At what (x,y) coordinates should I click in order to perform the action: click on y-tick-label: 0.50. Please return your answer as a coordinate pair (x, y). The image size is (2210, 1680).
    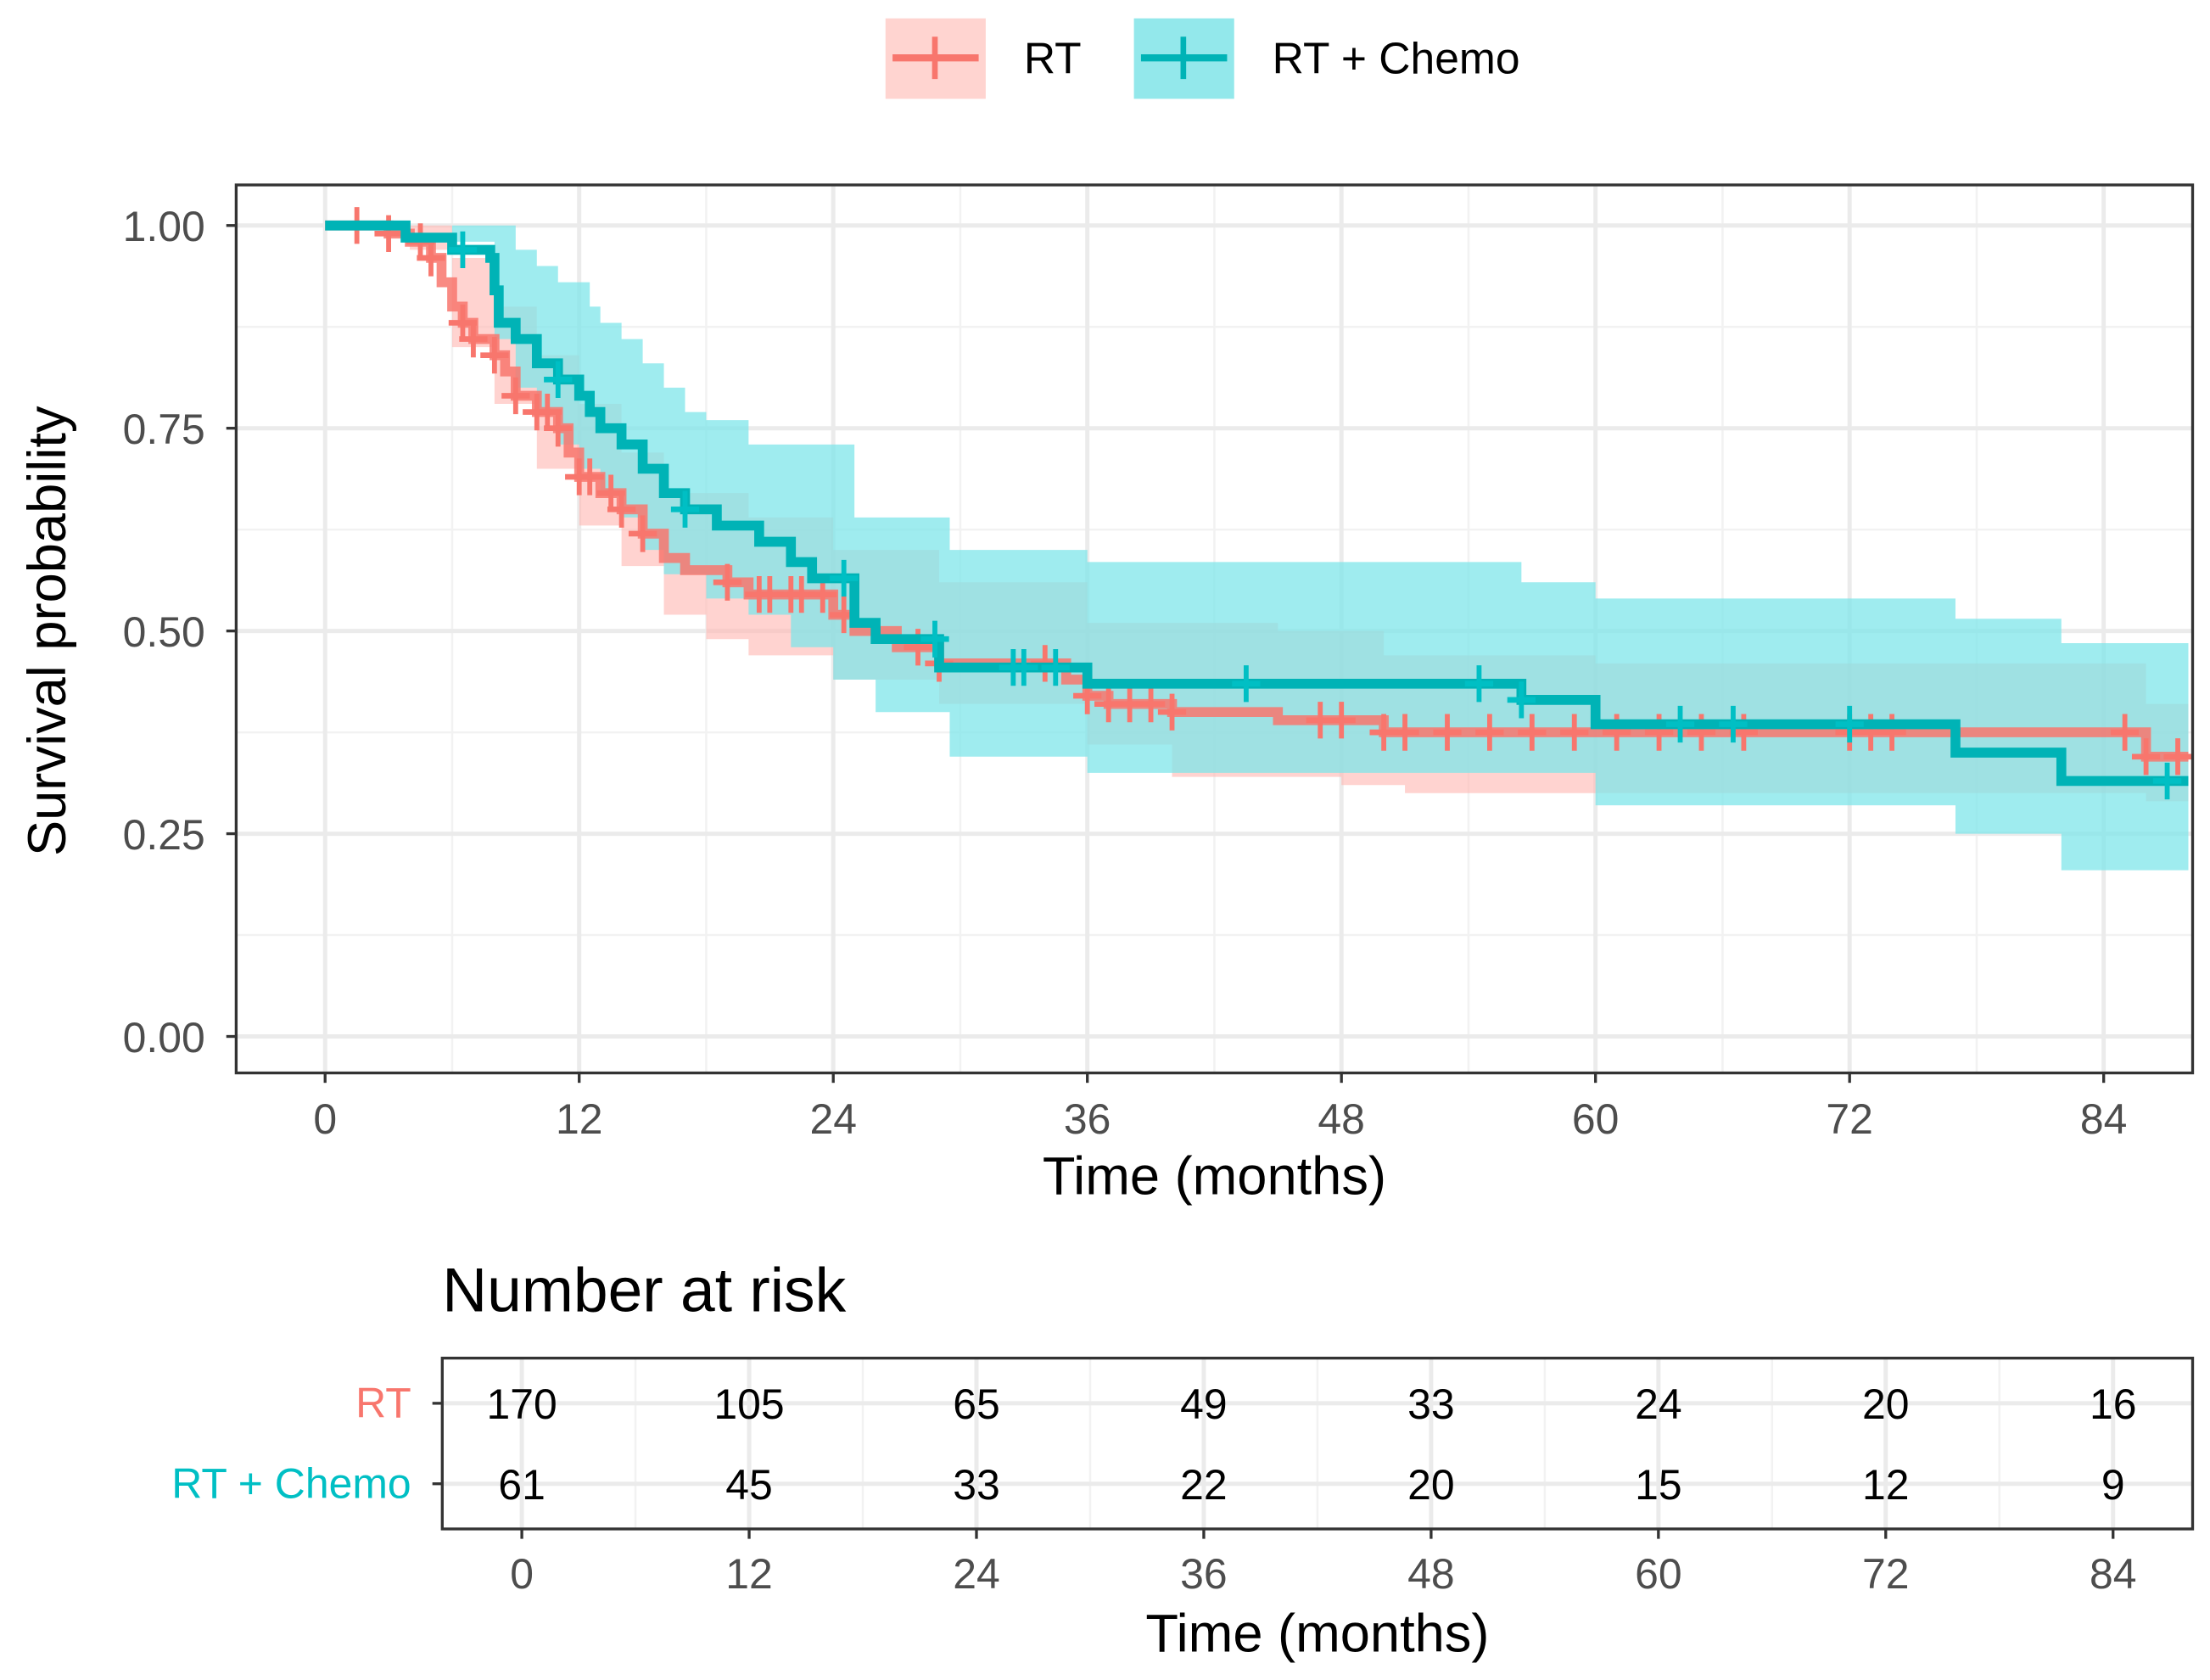
    Looking at the image, I should click on (164, 632).